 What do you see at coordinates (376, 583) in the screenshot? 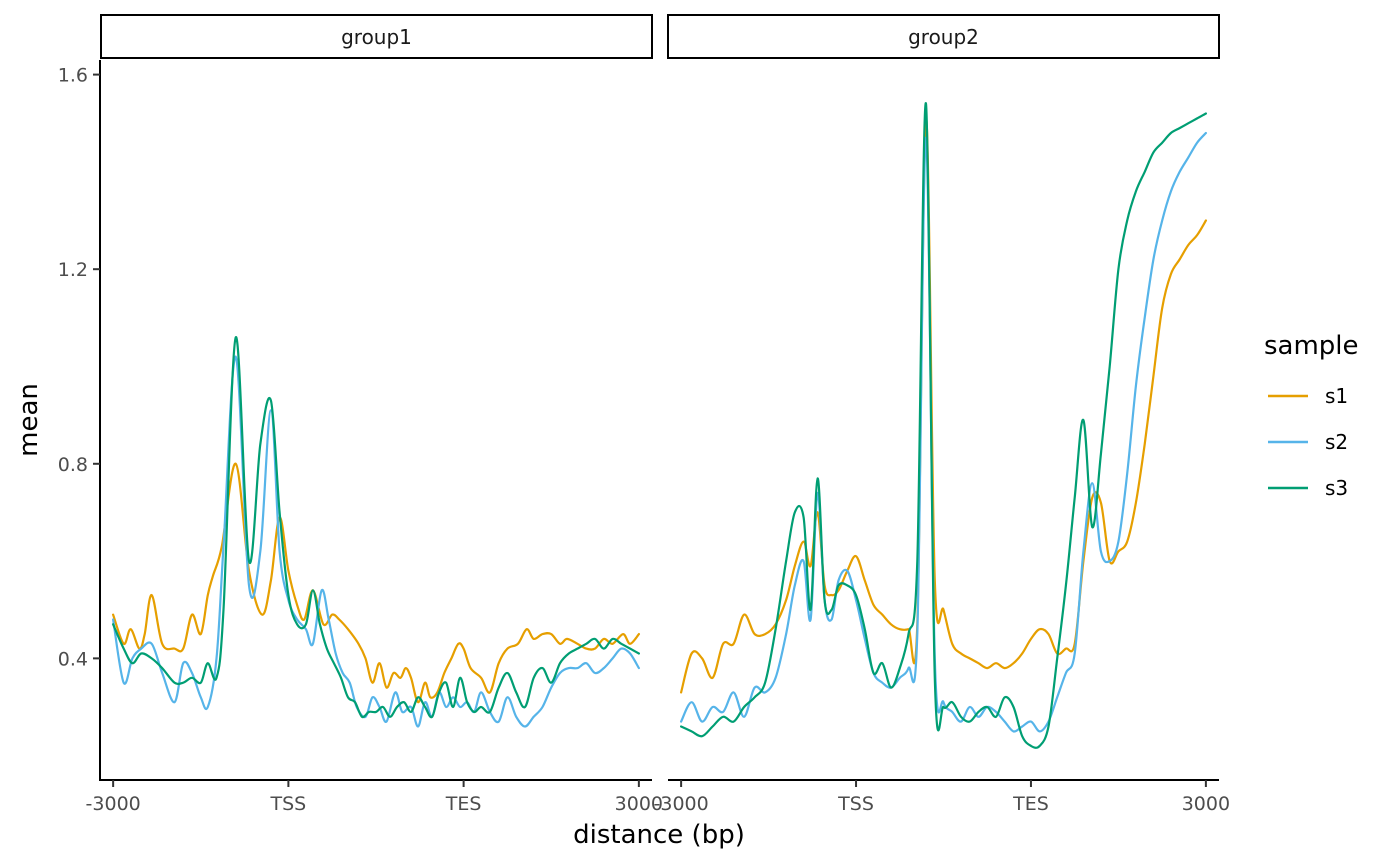
I see `series-line-group1-s1` at bounding box center [376, 583].